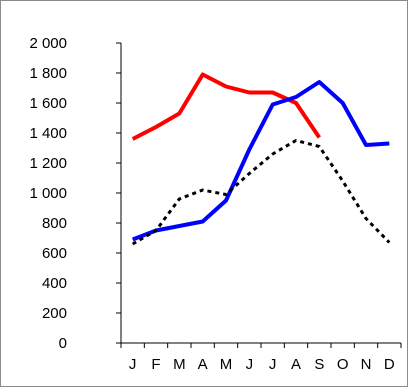 This screenshot has width=408, height=387. What do you see at coordinates (48, 103) in the screenshot?
I see `y-tick-label: 1 600` at bounding box center [48, 103].